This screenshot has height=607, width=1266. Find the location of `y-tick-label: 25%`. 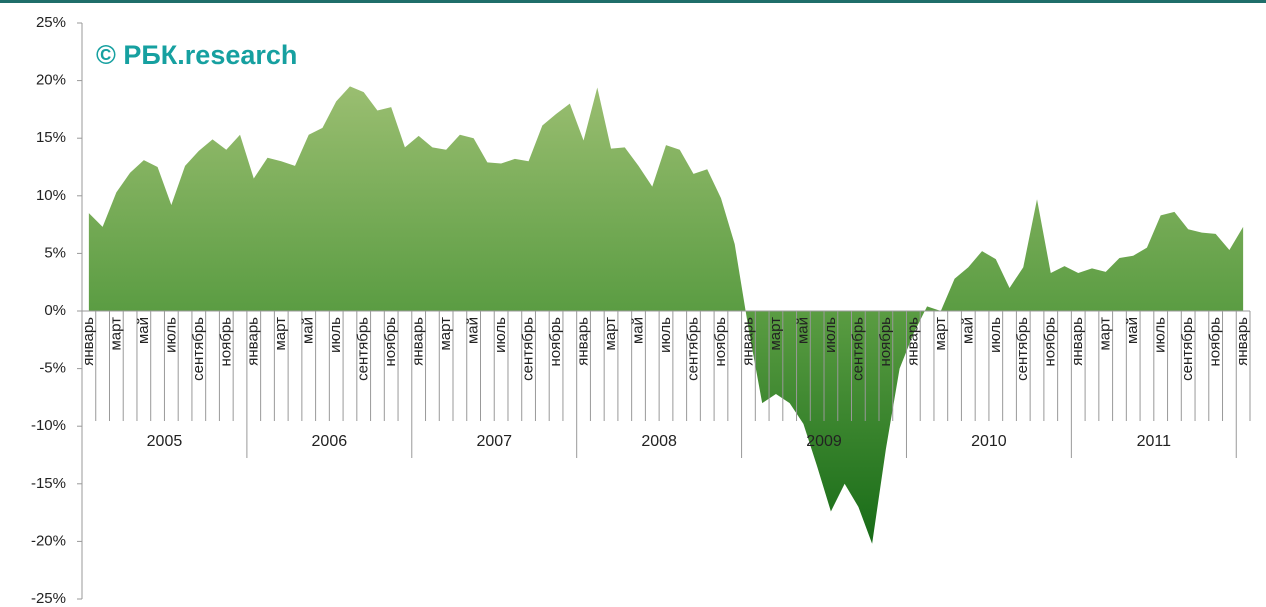

y-tick-label: 25% is located at coordinates (51, 22).